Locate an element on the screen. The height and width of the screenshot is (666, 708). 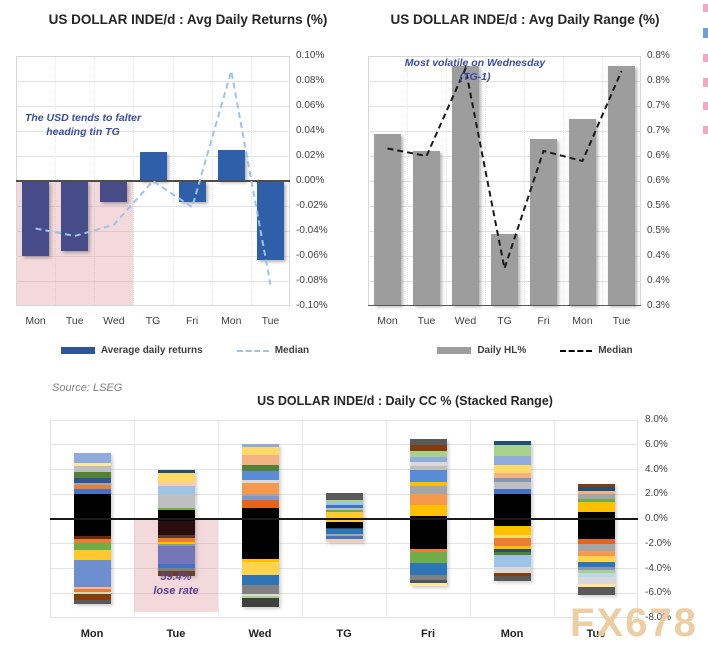
y-tick-label: -6.0% is located at coordinates (658, 593).